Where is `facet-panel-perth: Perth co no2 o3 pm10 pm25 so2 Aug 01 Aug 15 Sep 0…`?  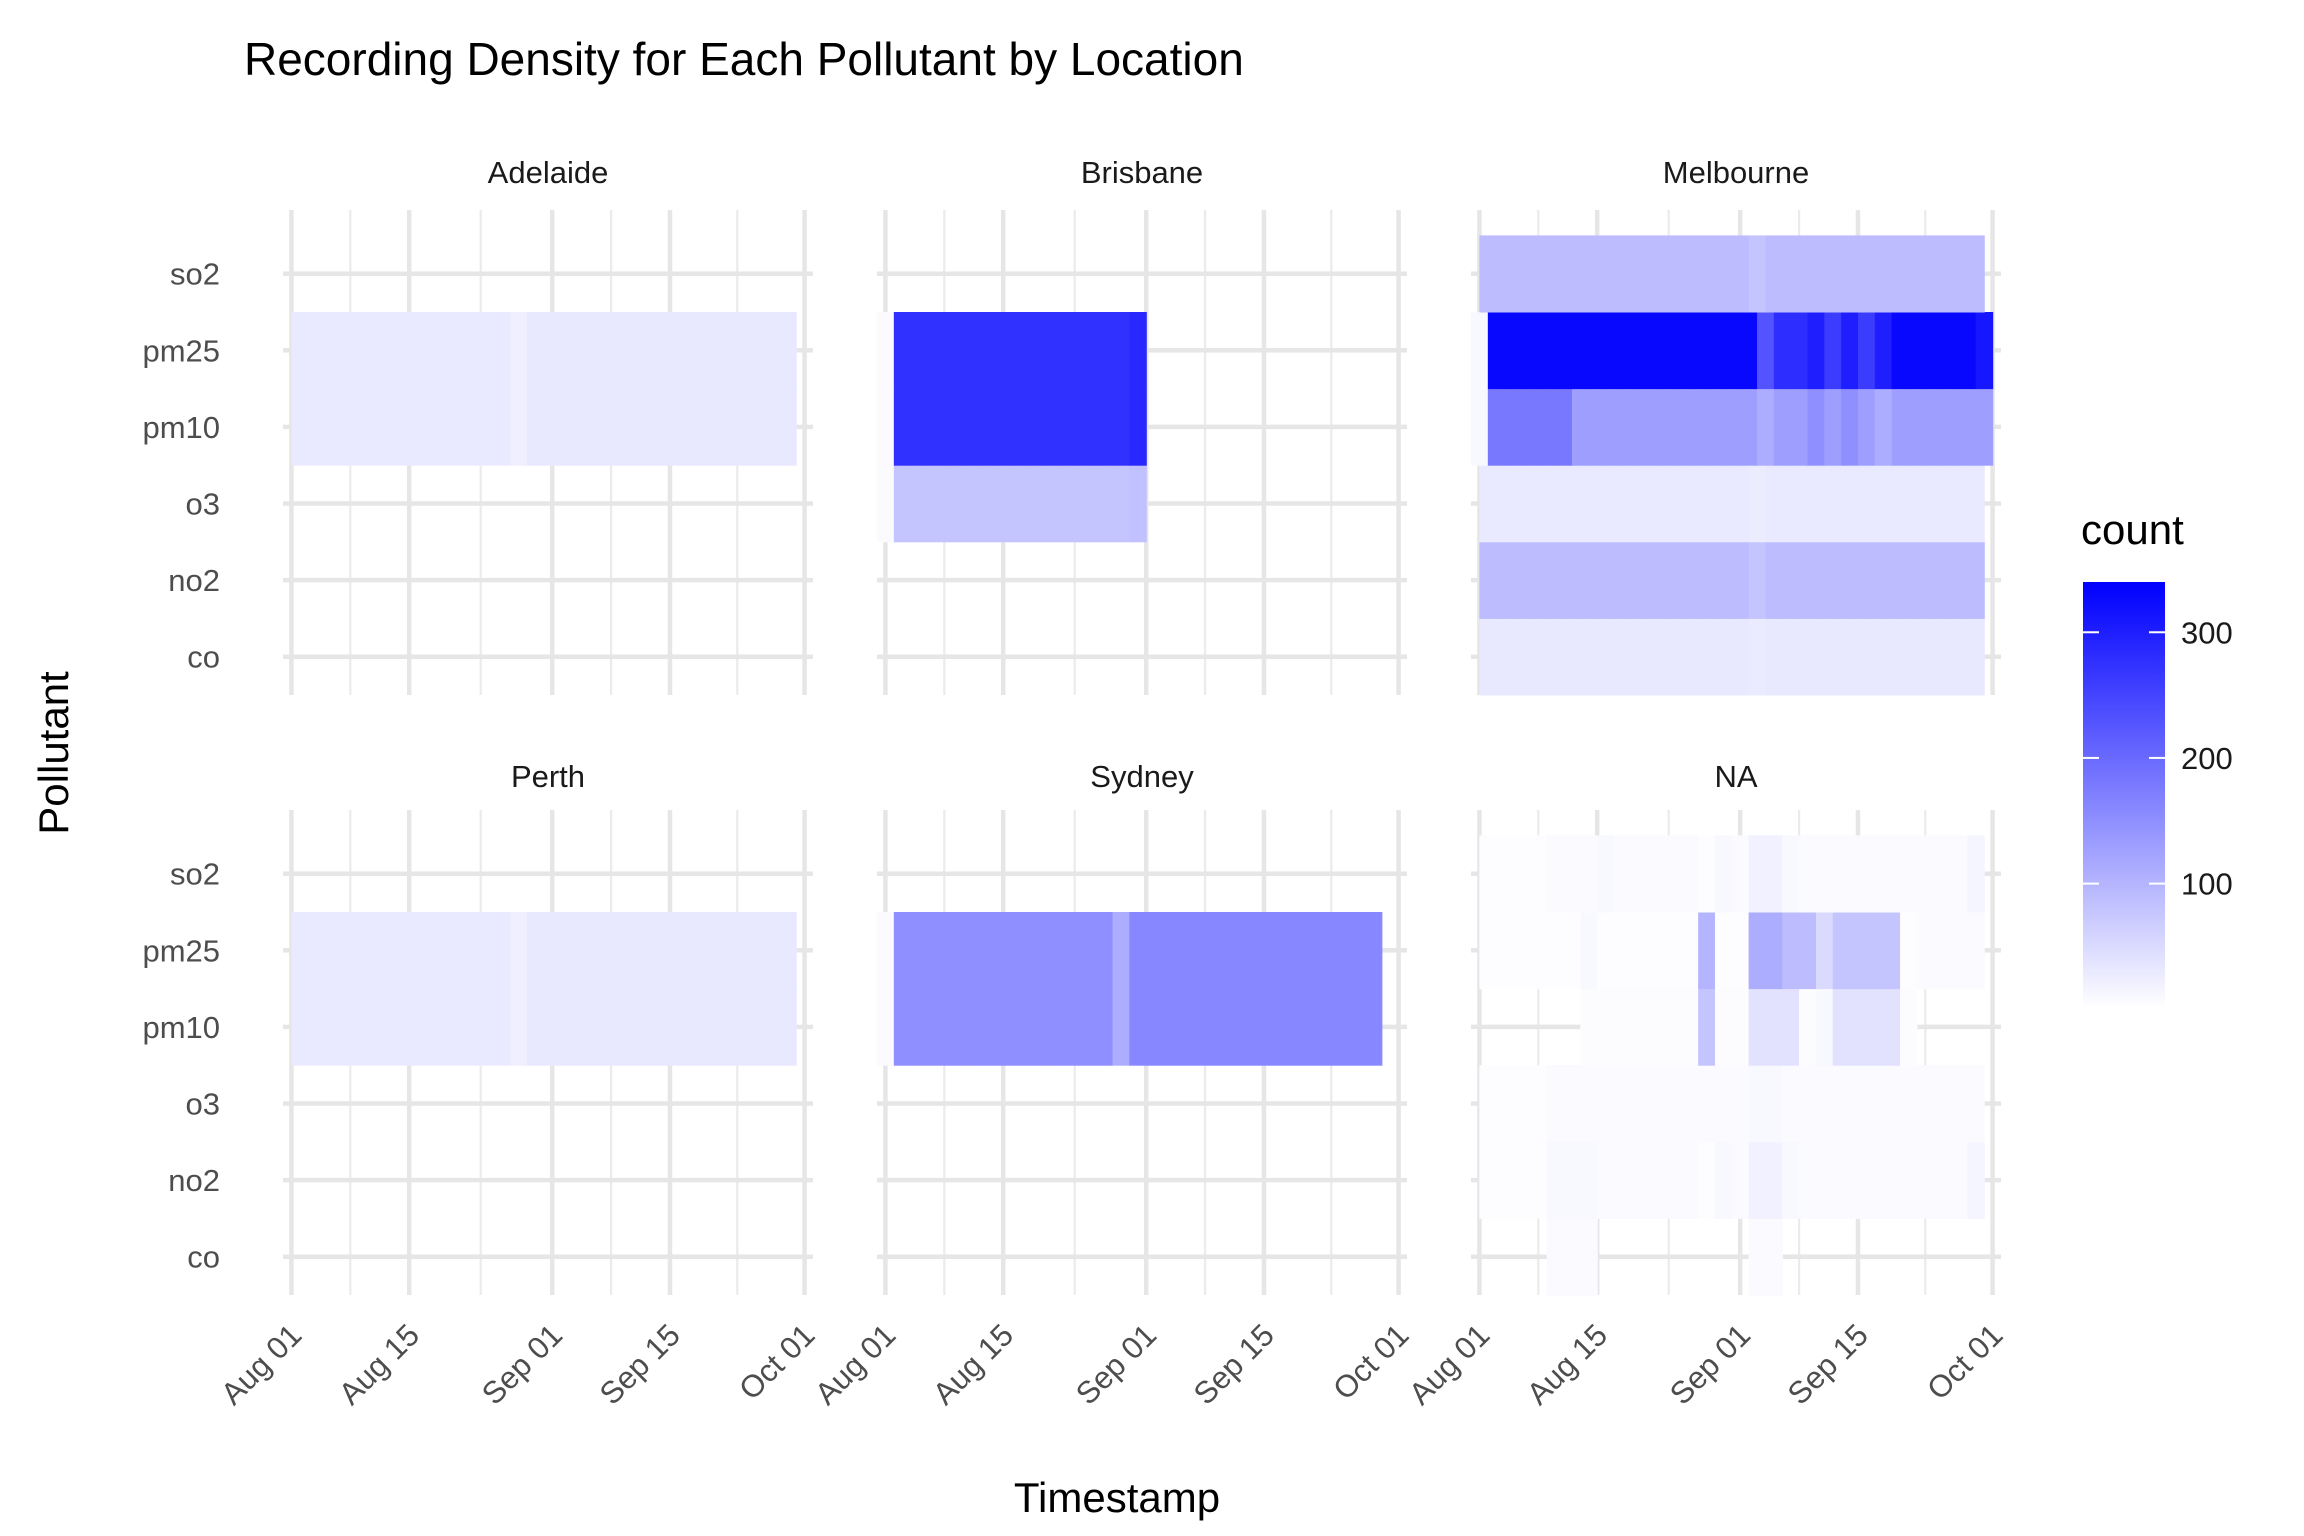 facet-panel-perth: Perth co no2 o3 pm10 pm25 so2 Aug 01 Aug 15 Sep 0… is located at coordinates (481, 1085).